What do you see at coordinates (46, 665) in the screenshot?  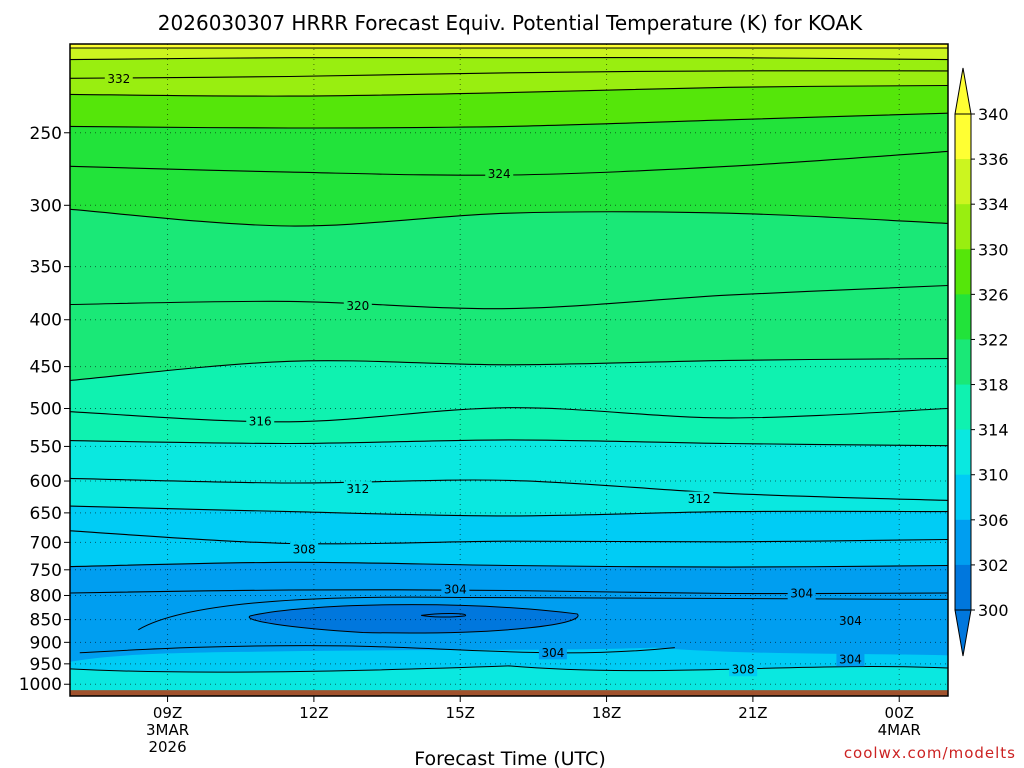 I see `y-tick-label: 950` at bounding box center [46, 665].